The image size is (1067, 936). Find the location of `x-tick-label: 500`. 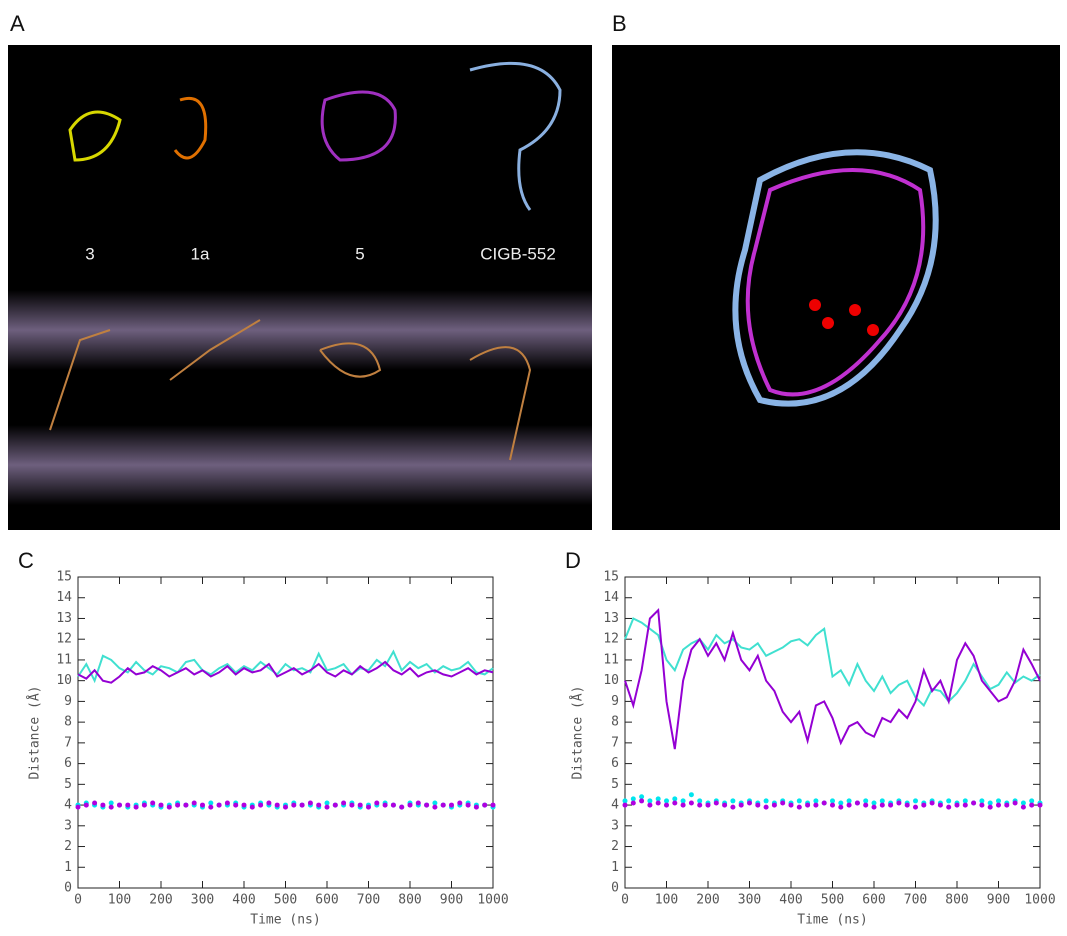

x-tick-label: 500 is located at coordinates (285, 900).